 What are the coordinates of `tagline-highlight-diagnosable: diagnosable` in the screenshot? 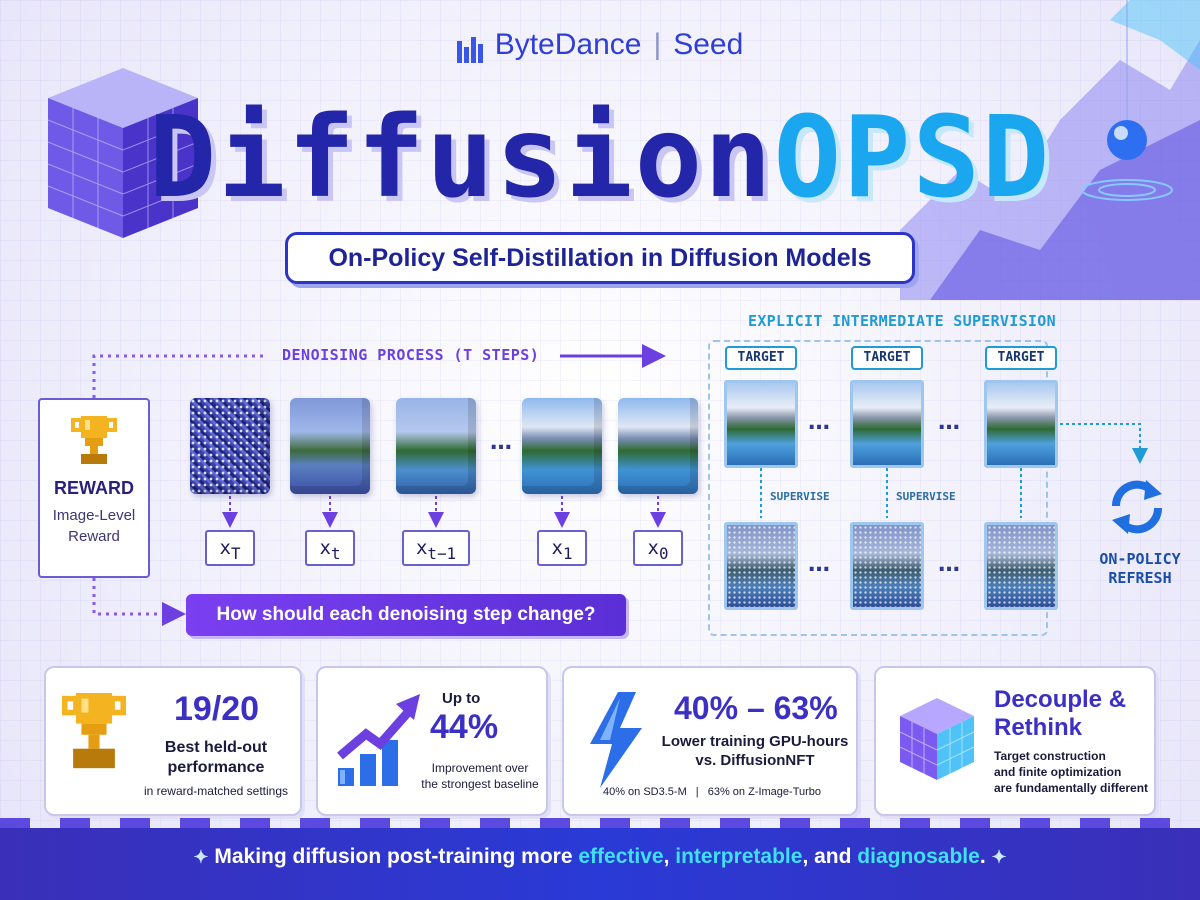 It's located at (918, 856).